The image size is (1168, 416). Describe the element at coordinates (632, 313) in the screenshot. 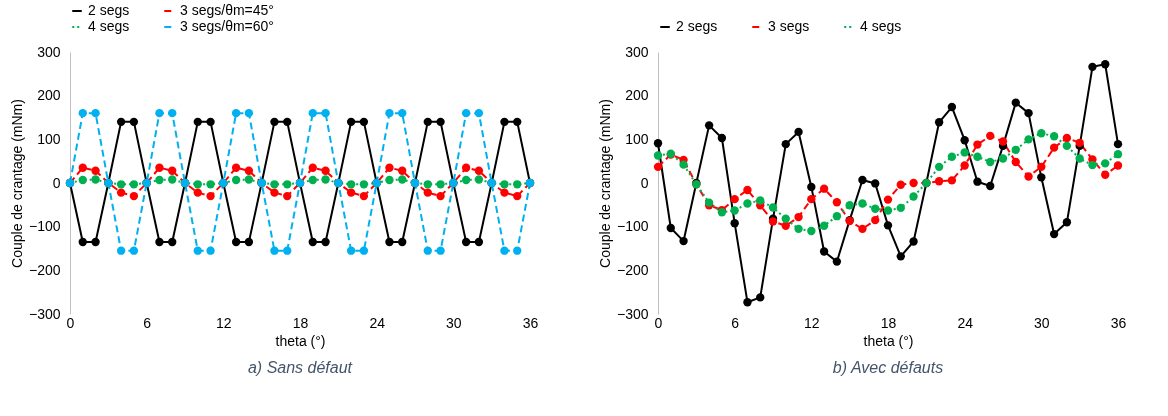

I see `y-tick-label: −300` at that location.